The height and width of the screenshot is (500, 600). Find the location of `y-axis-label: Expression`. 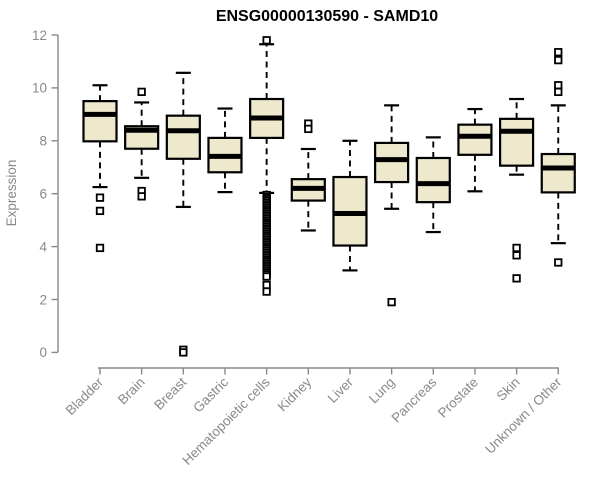

y-axis-label: Expression is located at coordinates (11, 193).